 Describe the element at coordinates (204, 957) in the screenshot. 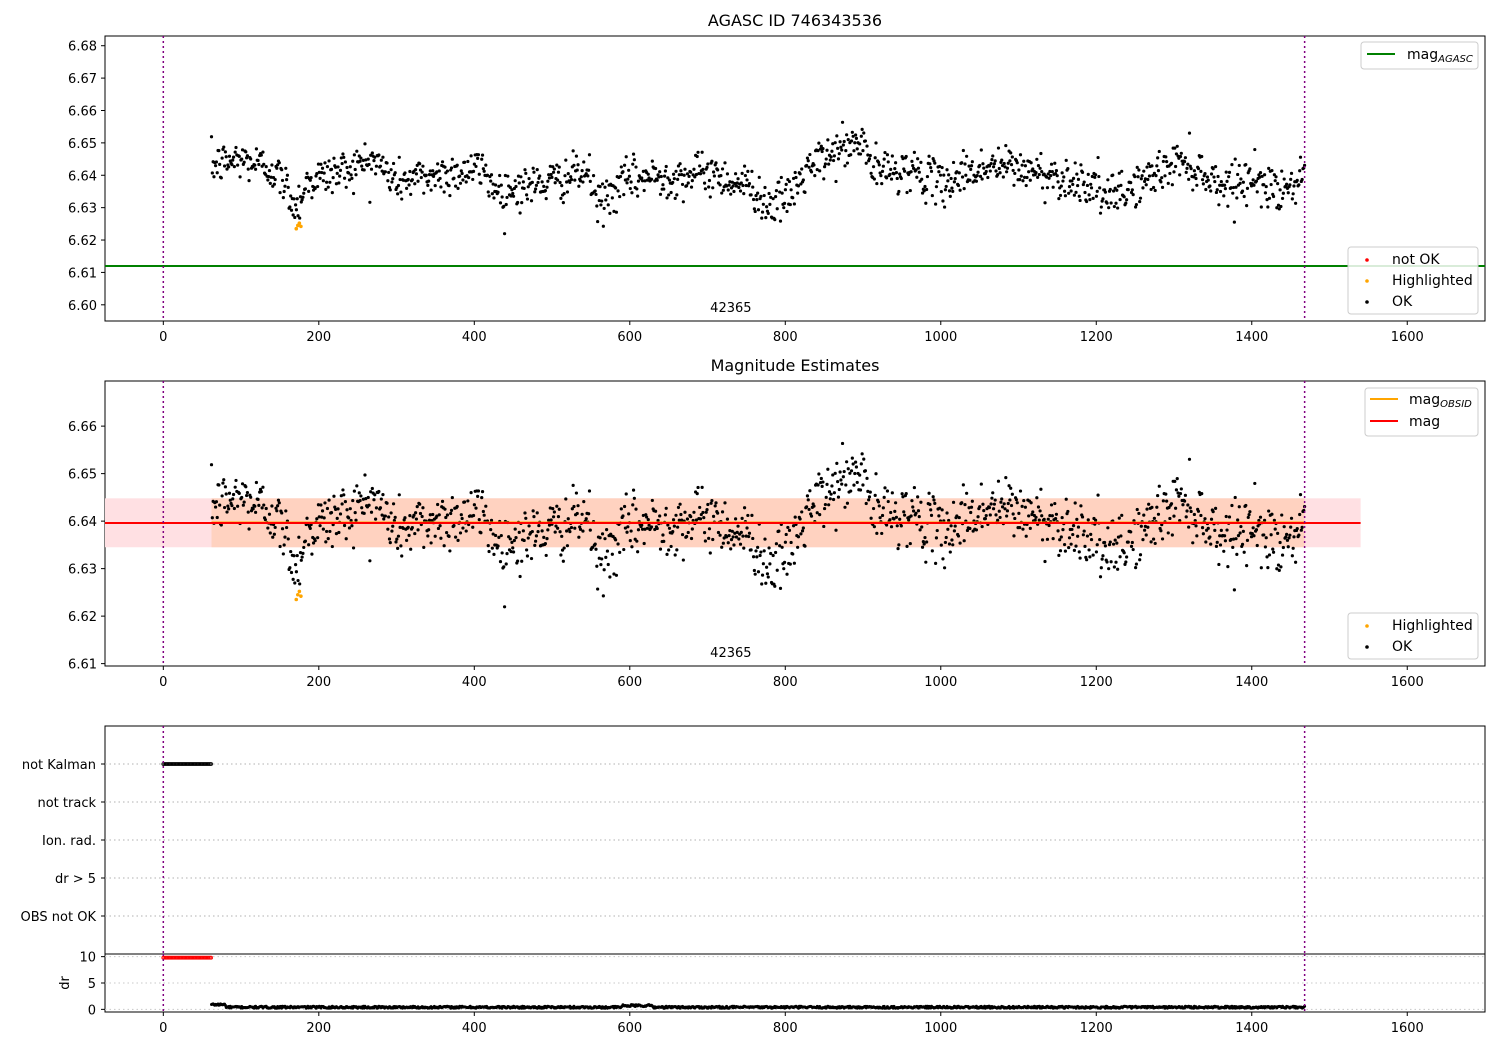

I see `dr-notok-point` at that location.